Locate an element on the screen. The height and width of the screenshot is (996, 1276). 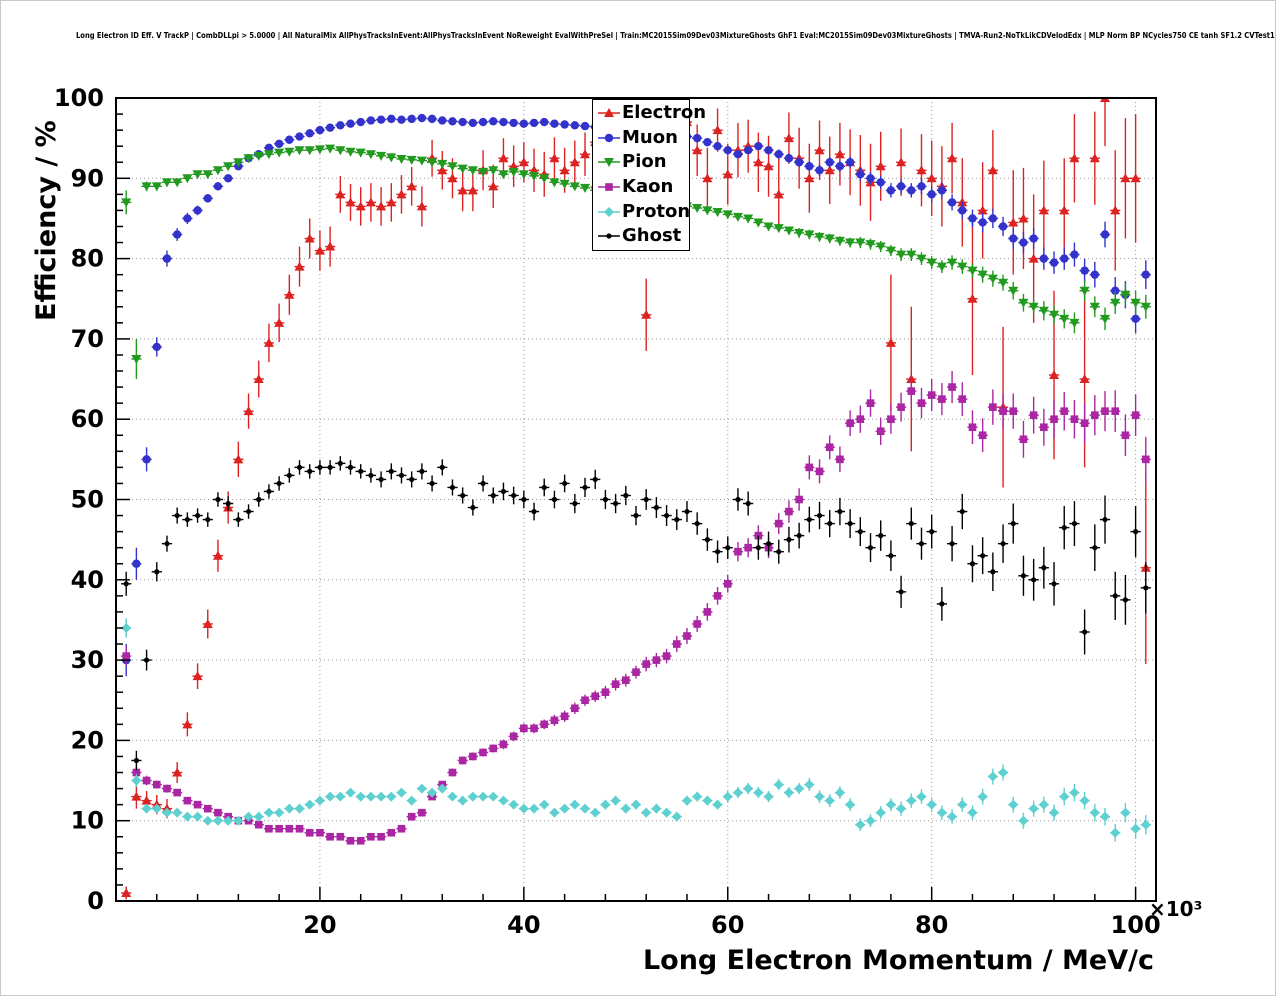
legend-item-kaon: Kaon is located at coordinates (641, 187).